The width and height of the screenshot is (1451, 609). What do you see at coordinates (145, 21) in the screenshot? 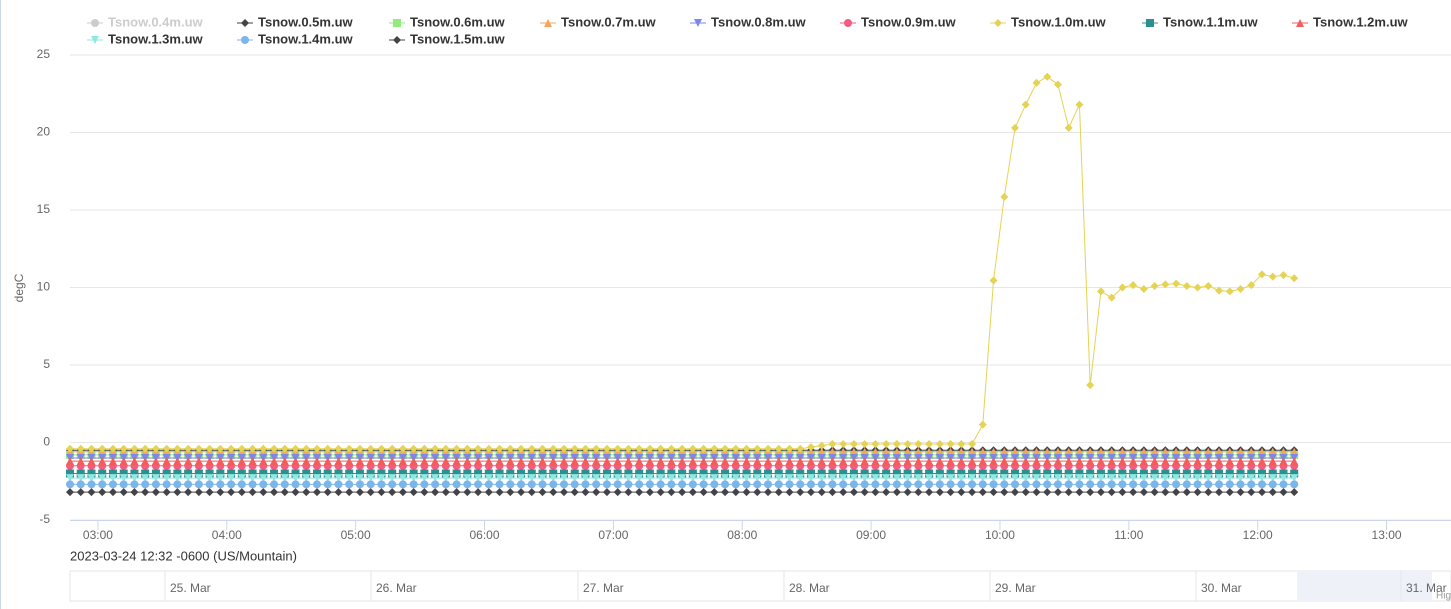
I see `legend-item: Tsnow.0.4m.uw` at bounding box center [145, 21].